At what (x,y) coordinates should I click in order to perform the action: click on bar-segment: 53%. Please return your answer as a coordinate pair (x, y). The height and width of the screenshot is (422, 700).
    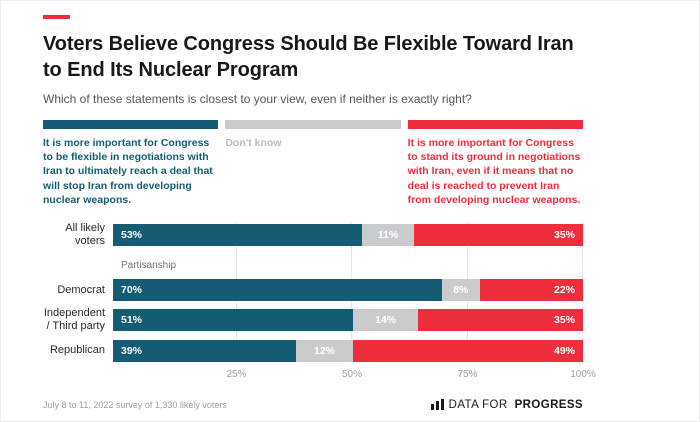
    Looking at the image, I should click on (238, 235).